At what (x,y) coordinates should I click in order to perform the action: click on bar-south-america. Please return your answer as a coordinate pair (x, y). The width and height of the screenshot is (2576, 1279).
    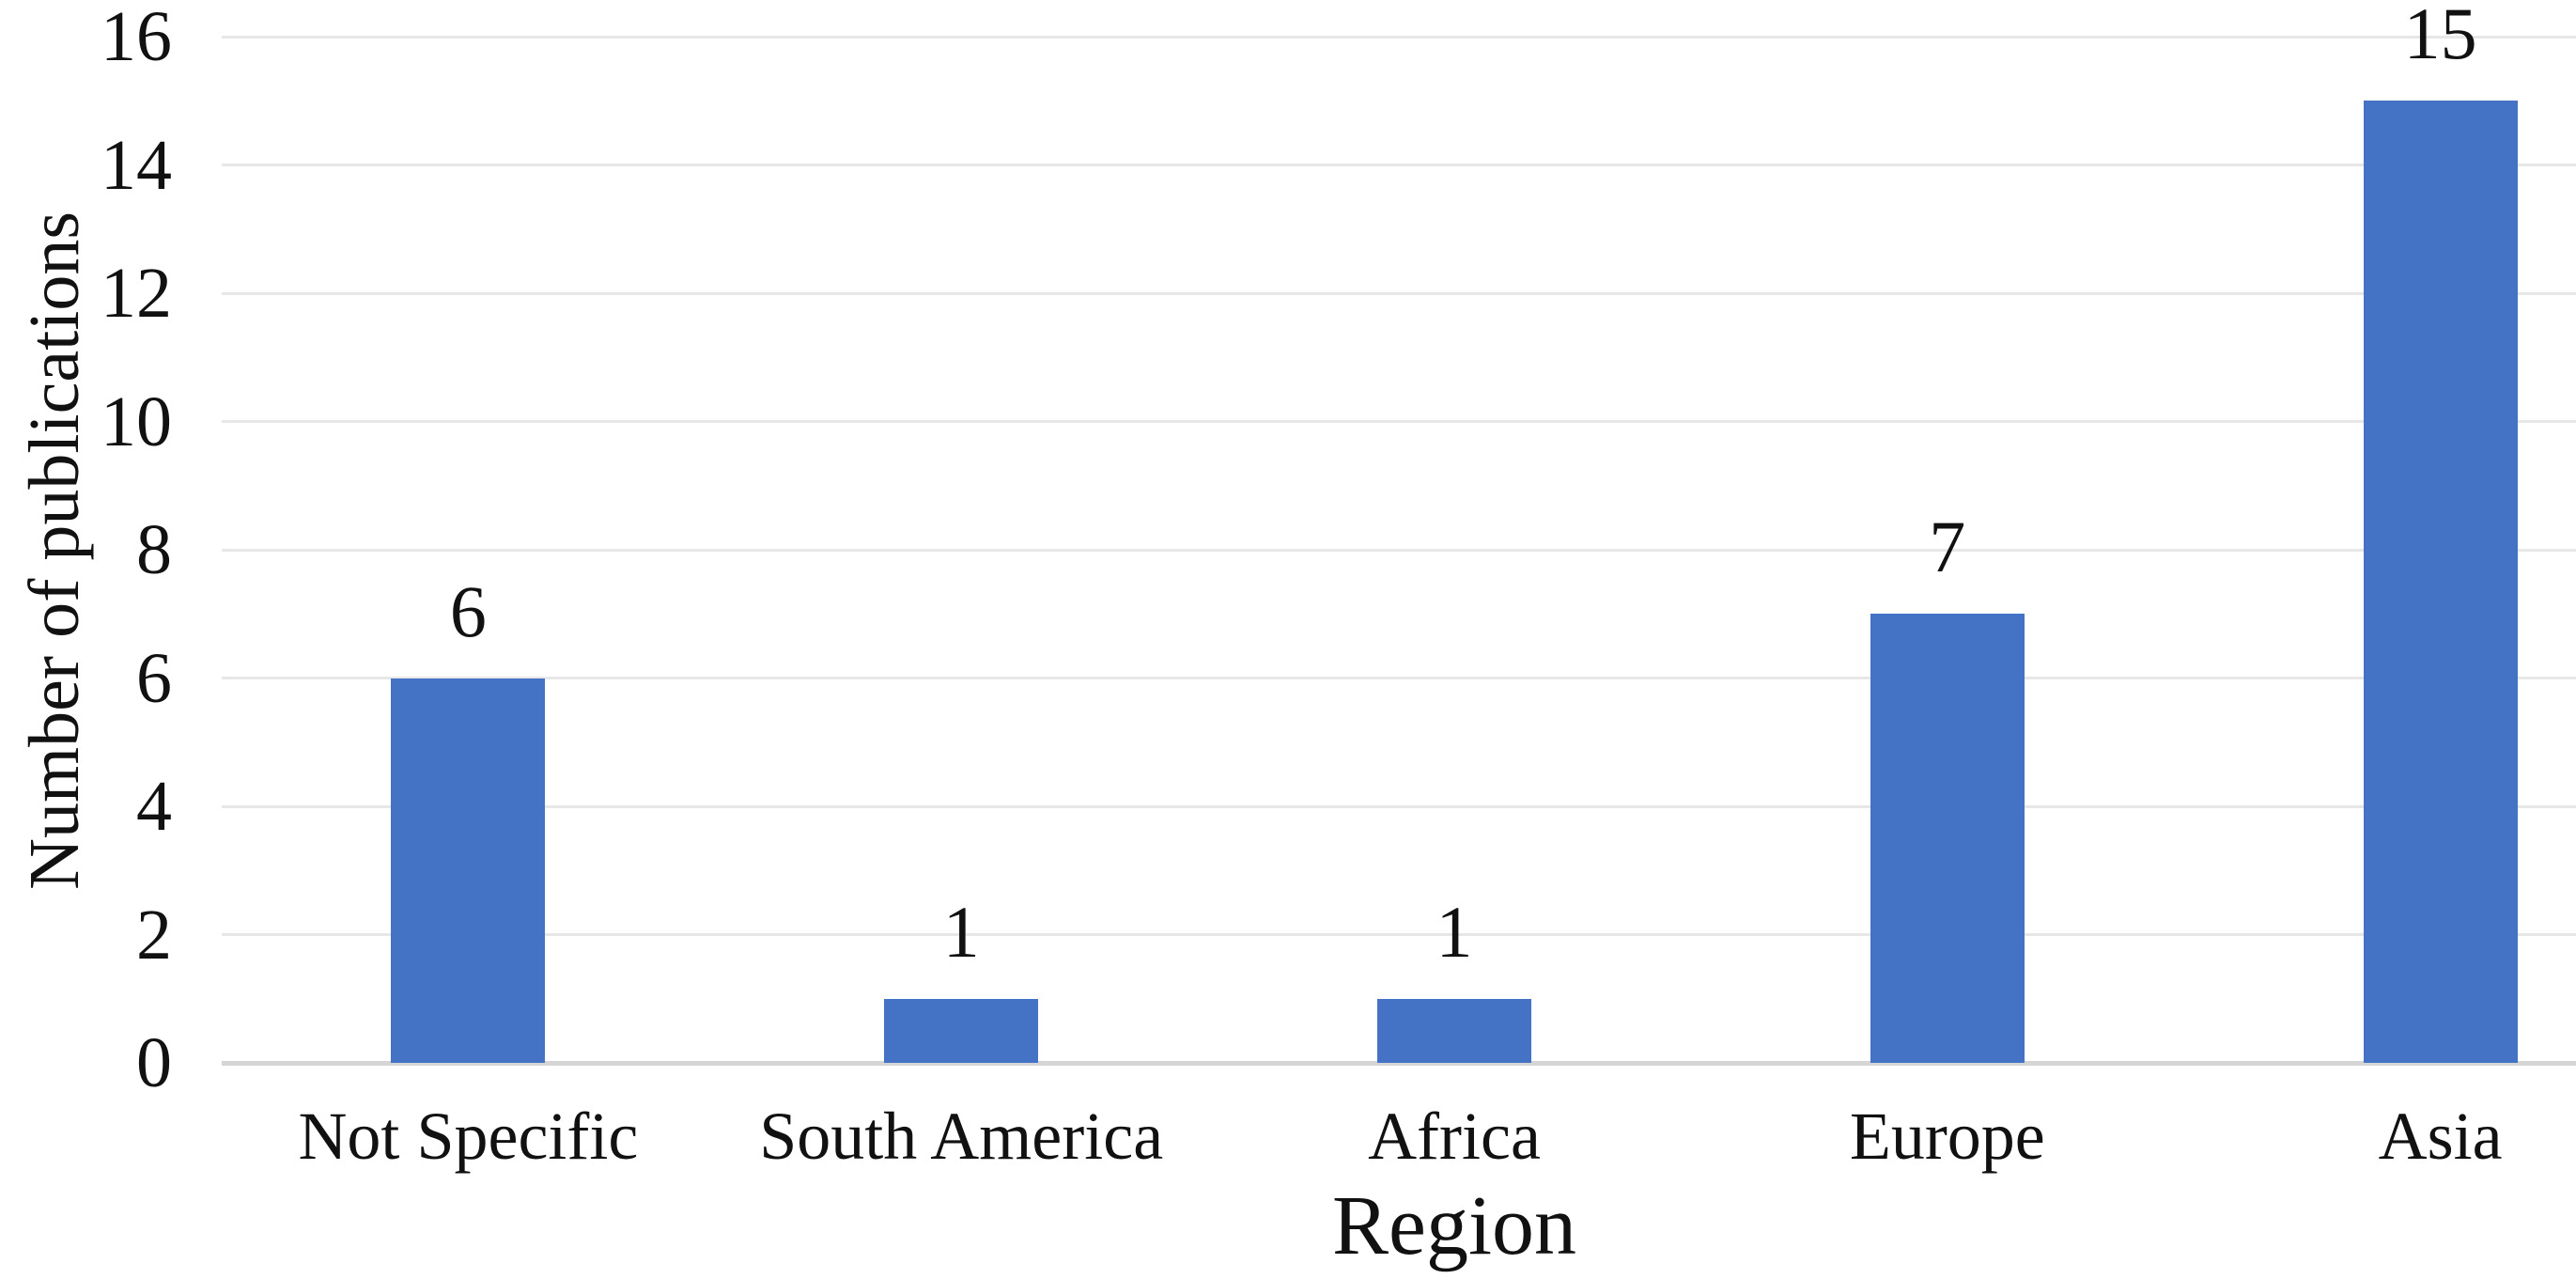
    Looking at the image, I should click on (962, 1030).